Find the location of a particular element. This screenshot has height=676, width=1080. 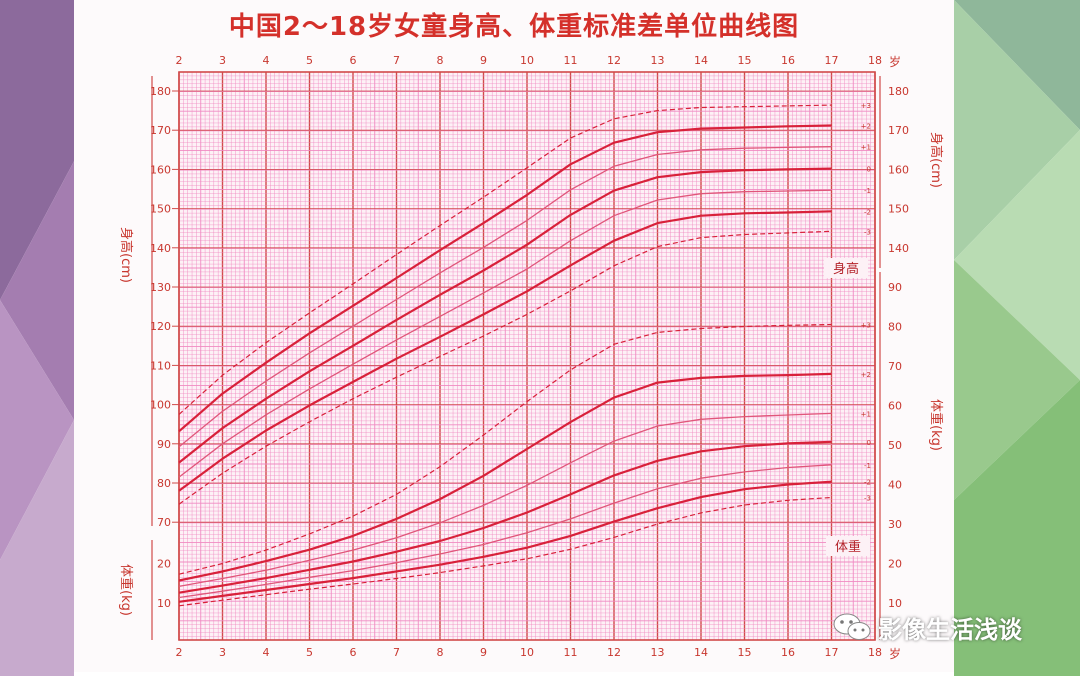

x-tick-label-top: 14 is located at coordinates (701, 60).